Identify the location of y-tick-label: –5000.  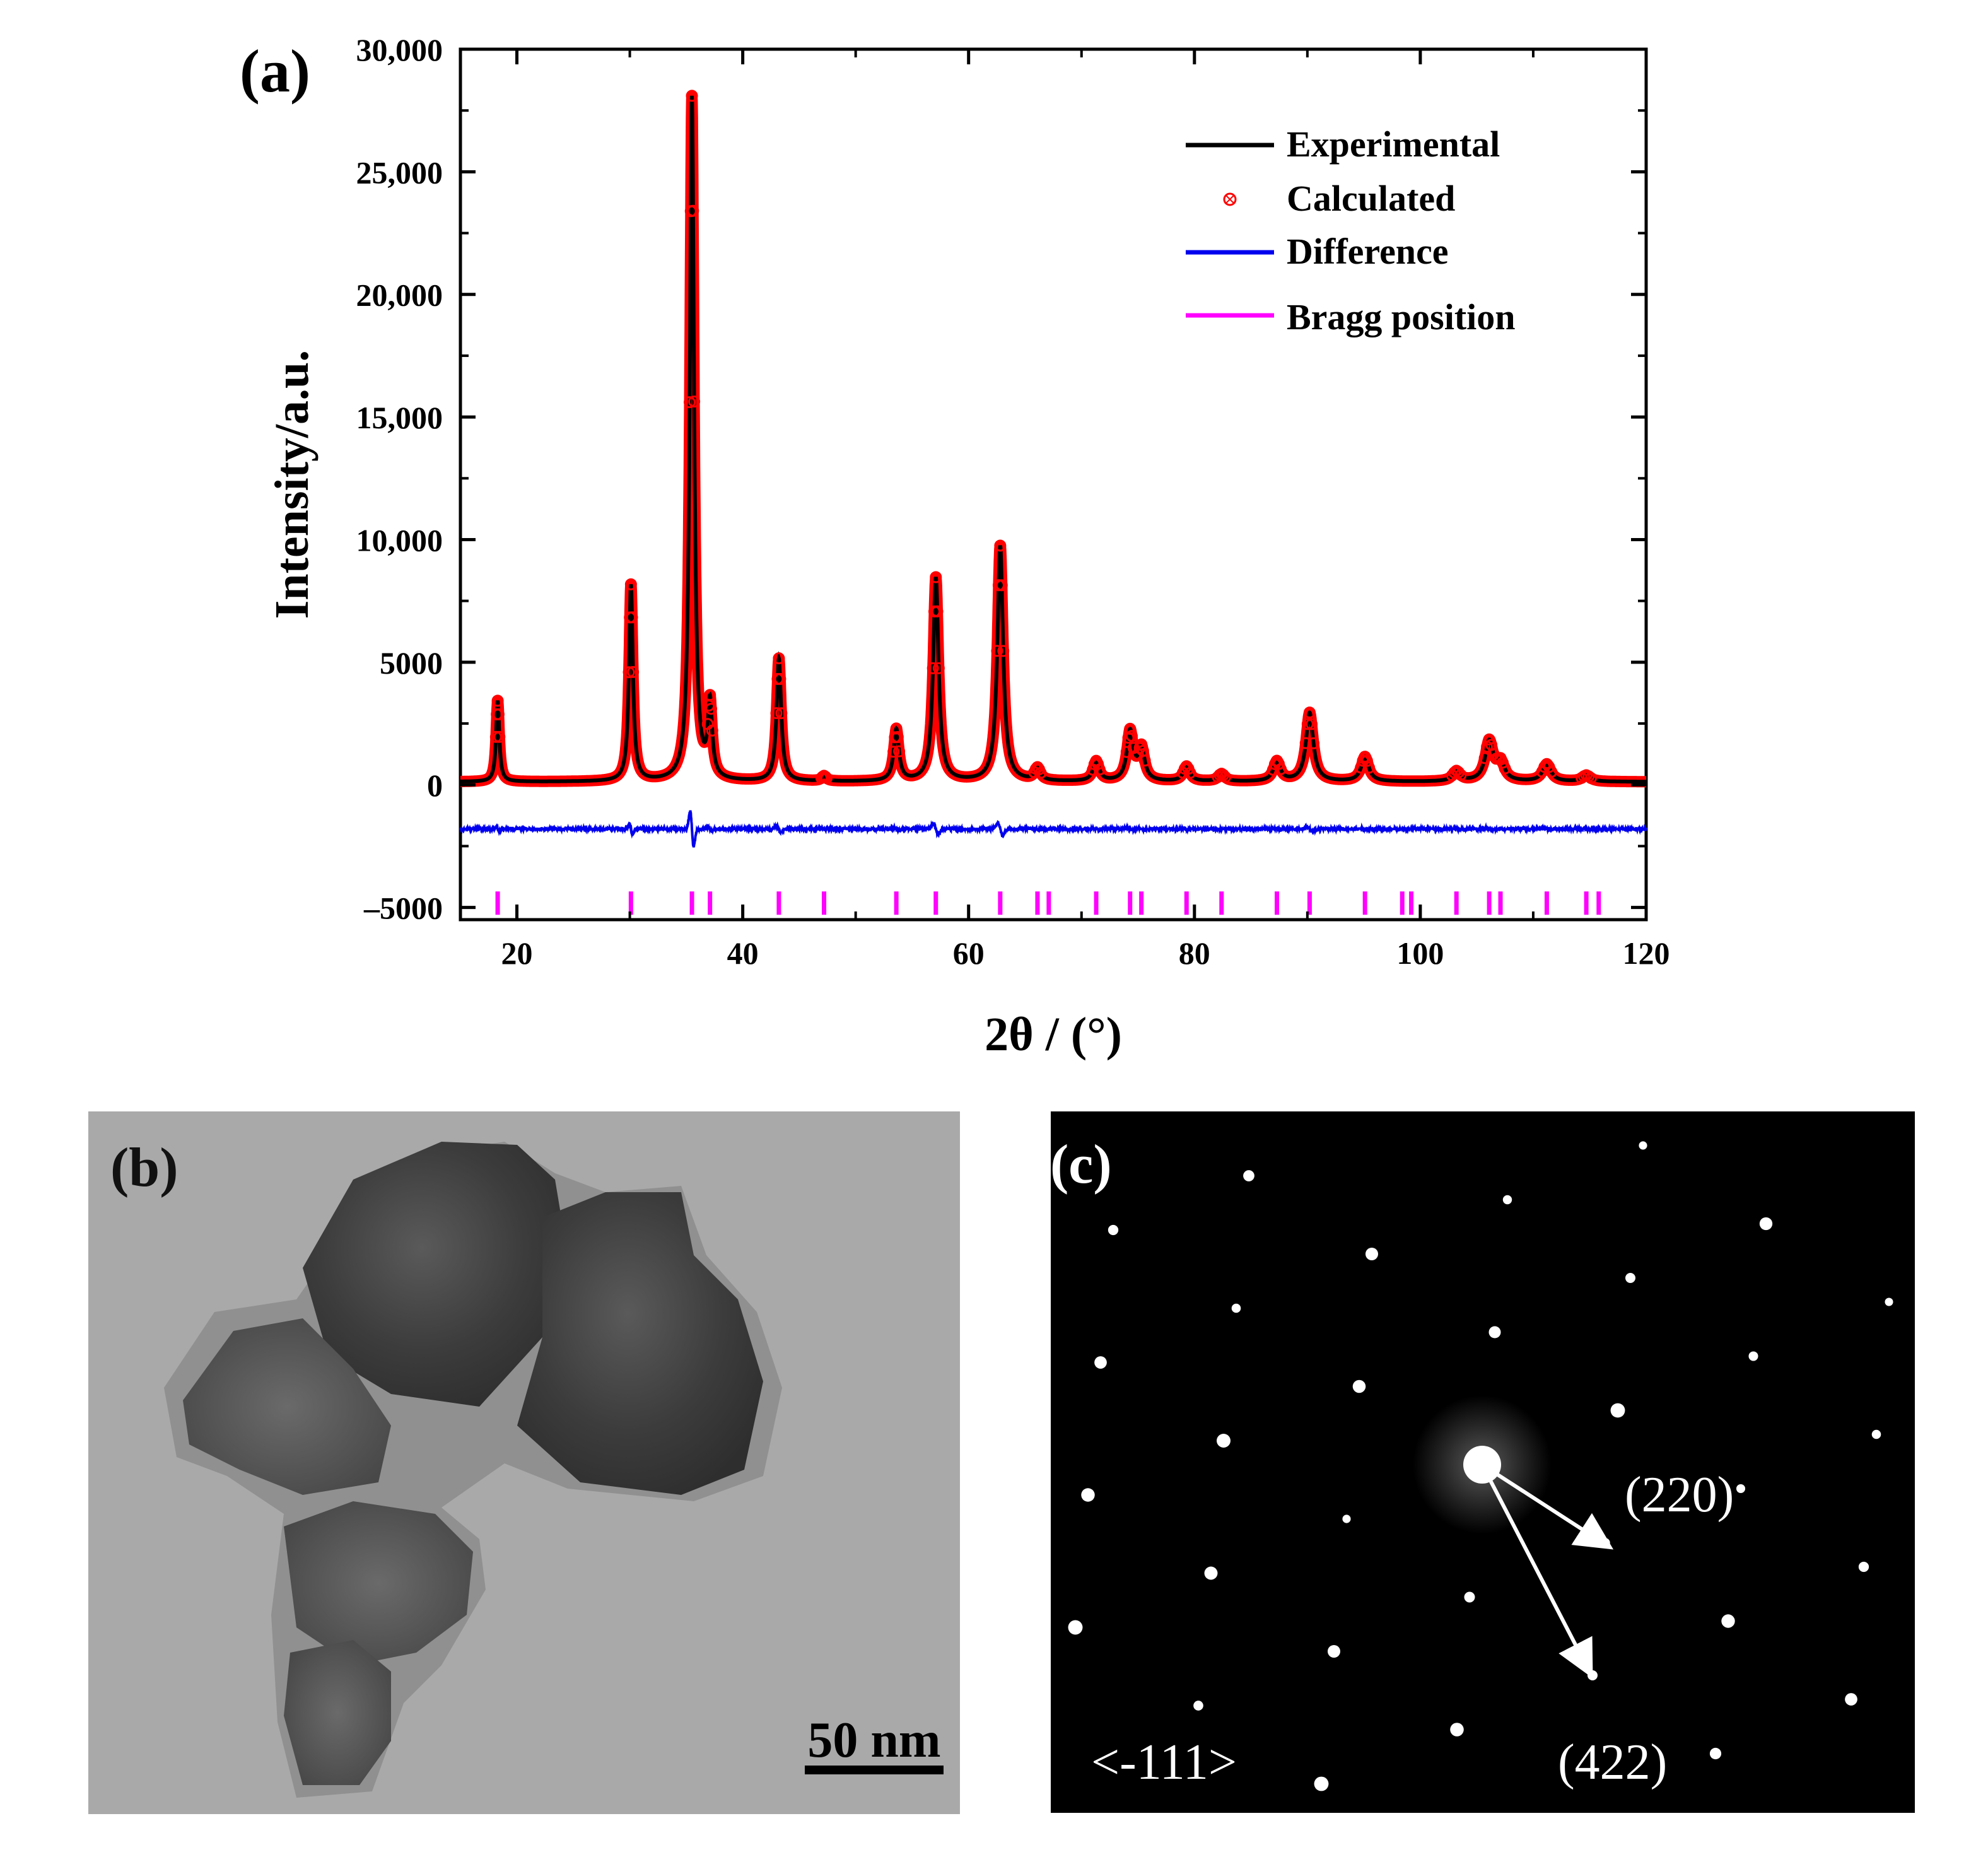
(403, 908).